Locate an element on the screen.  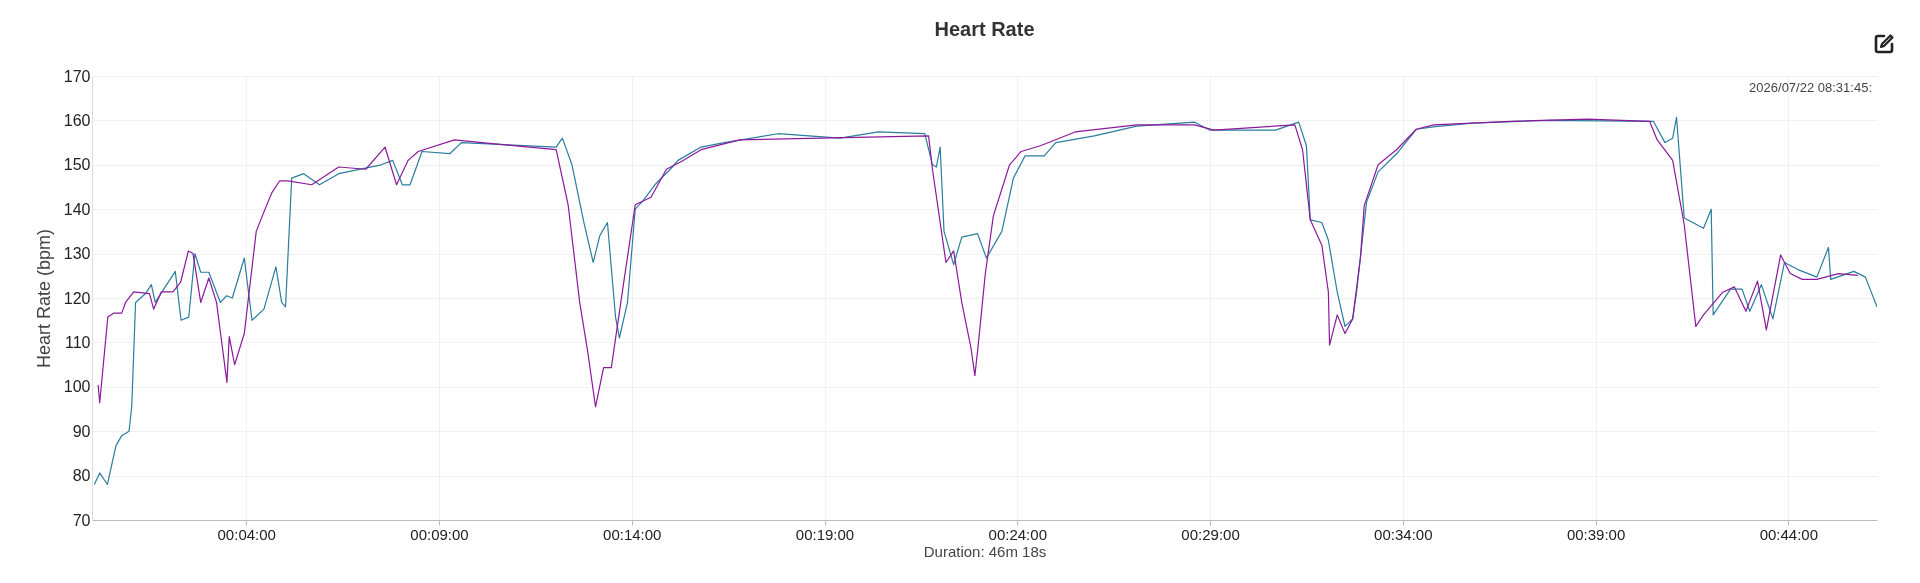
x-tick-label: 00:24:00 is located at coordinates (1017, 534).